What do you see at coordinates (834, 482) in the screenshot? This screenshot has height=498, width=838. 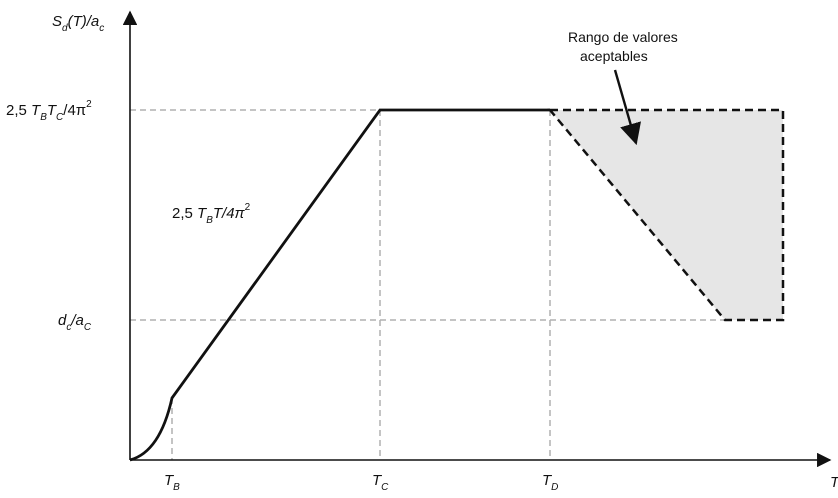 I see `x-axis-arrow-label: T` at bounding box center [834, 482].